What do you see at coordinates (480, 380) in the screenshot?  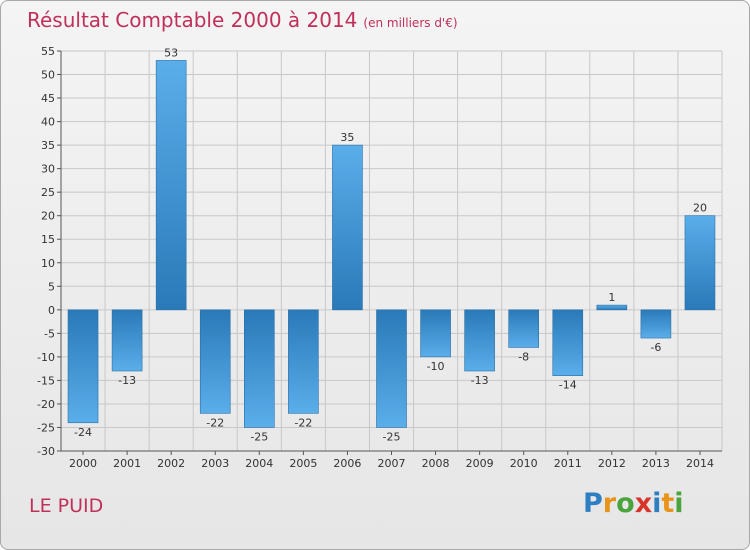 I see `data-label-2009: -13` at bounding box center [480, 380].